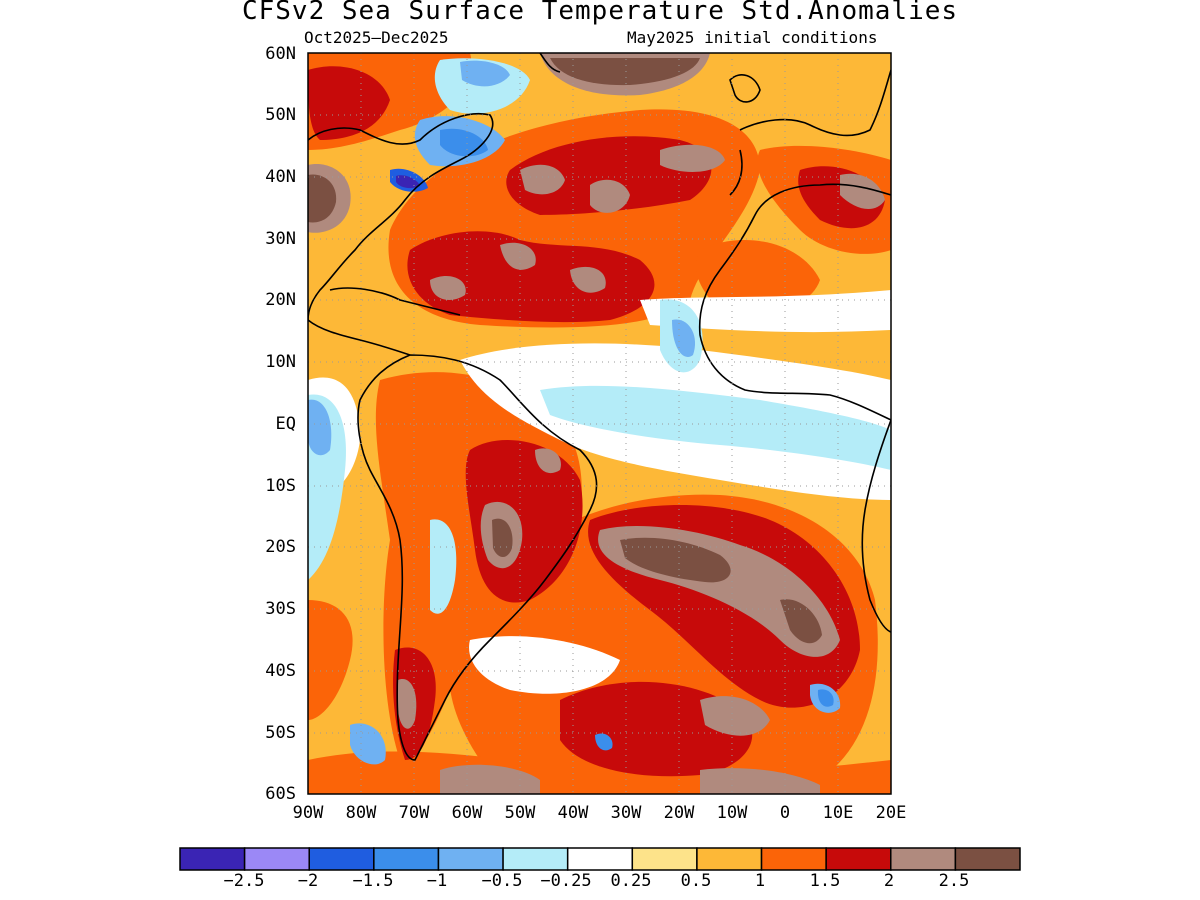 The width and height of the screenshot is (1200, 900). What do you see at coordinates (280, 177) in the screenshot?
I see `lat-label-40n: 40N` at bounding box center [280, 177].